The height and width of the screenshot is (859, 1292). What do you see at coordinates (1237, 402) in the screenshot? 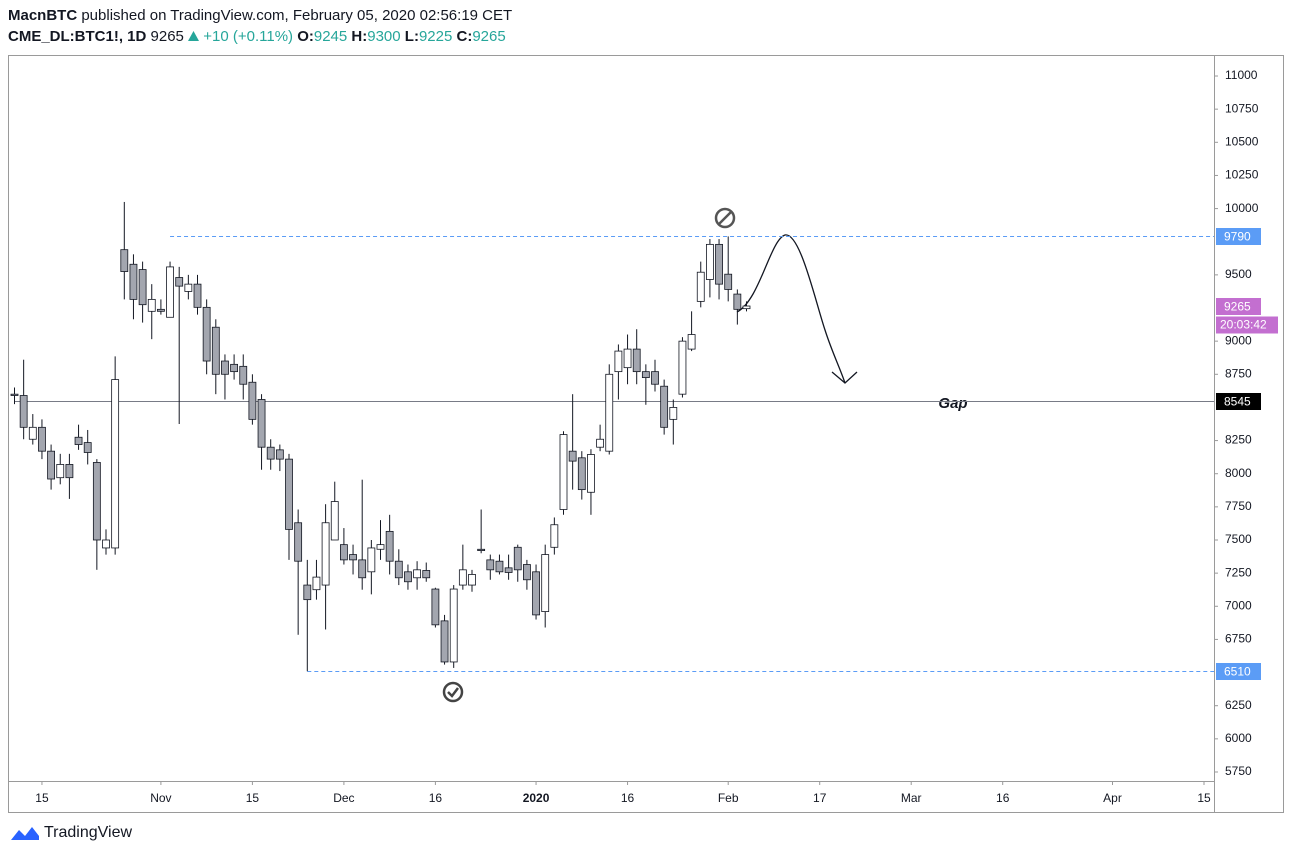
I see `price-label: 8545` at bounding box center [1237, 402].